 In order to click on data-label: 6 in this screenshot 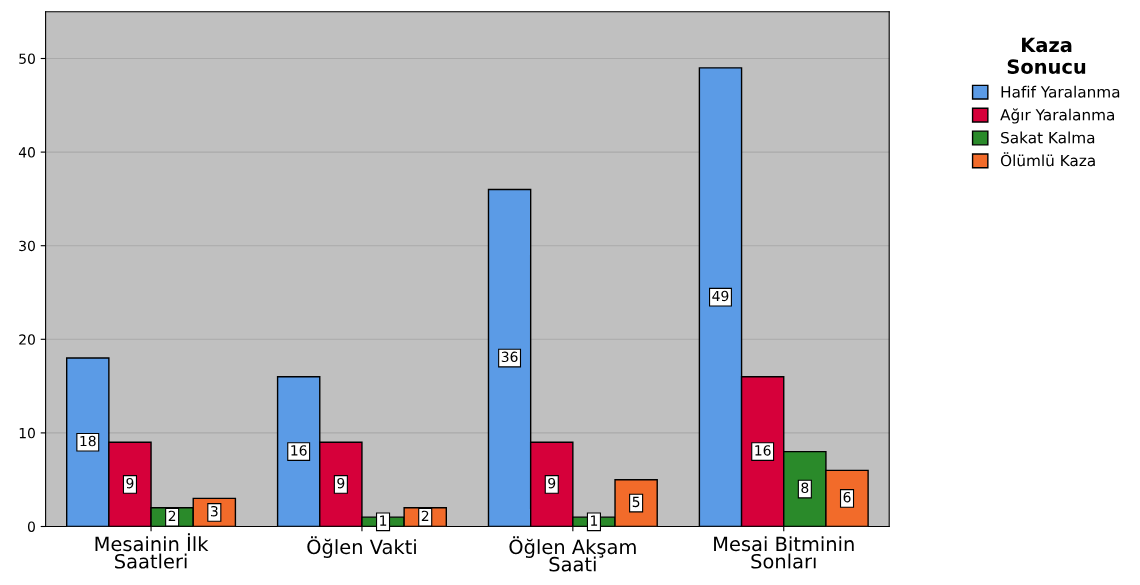, I will do `click(847, 497)`.